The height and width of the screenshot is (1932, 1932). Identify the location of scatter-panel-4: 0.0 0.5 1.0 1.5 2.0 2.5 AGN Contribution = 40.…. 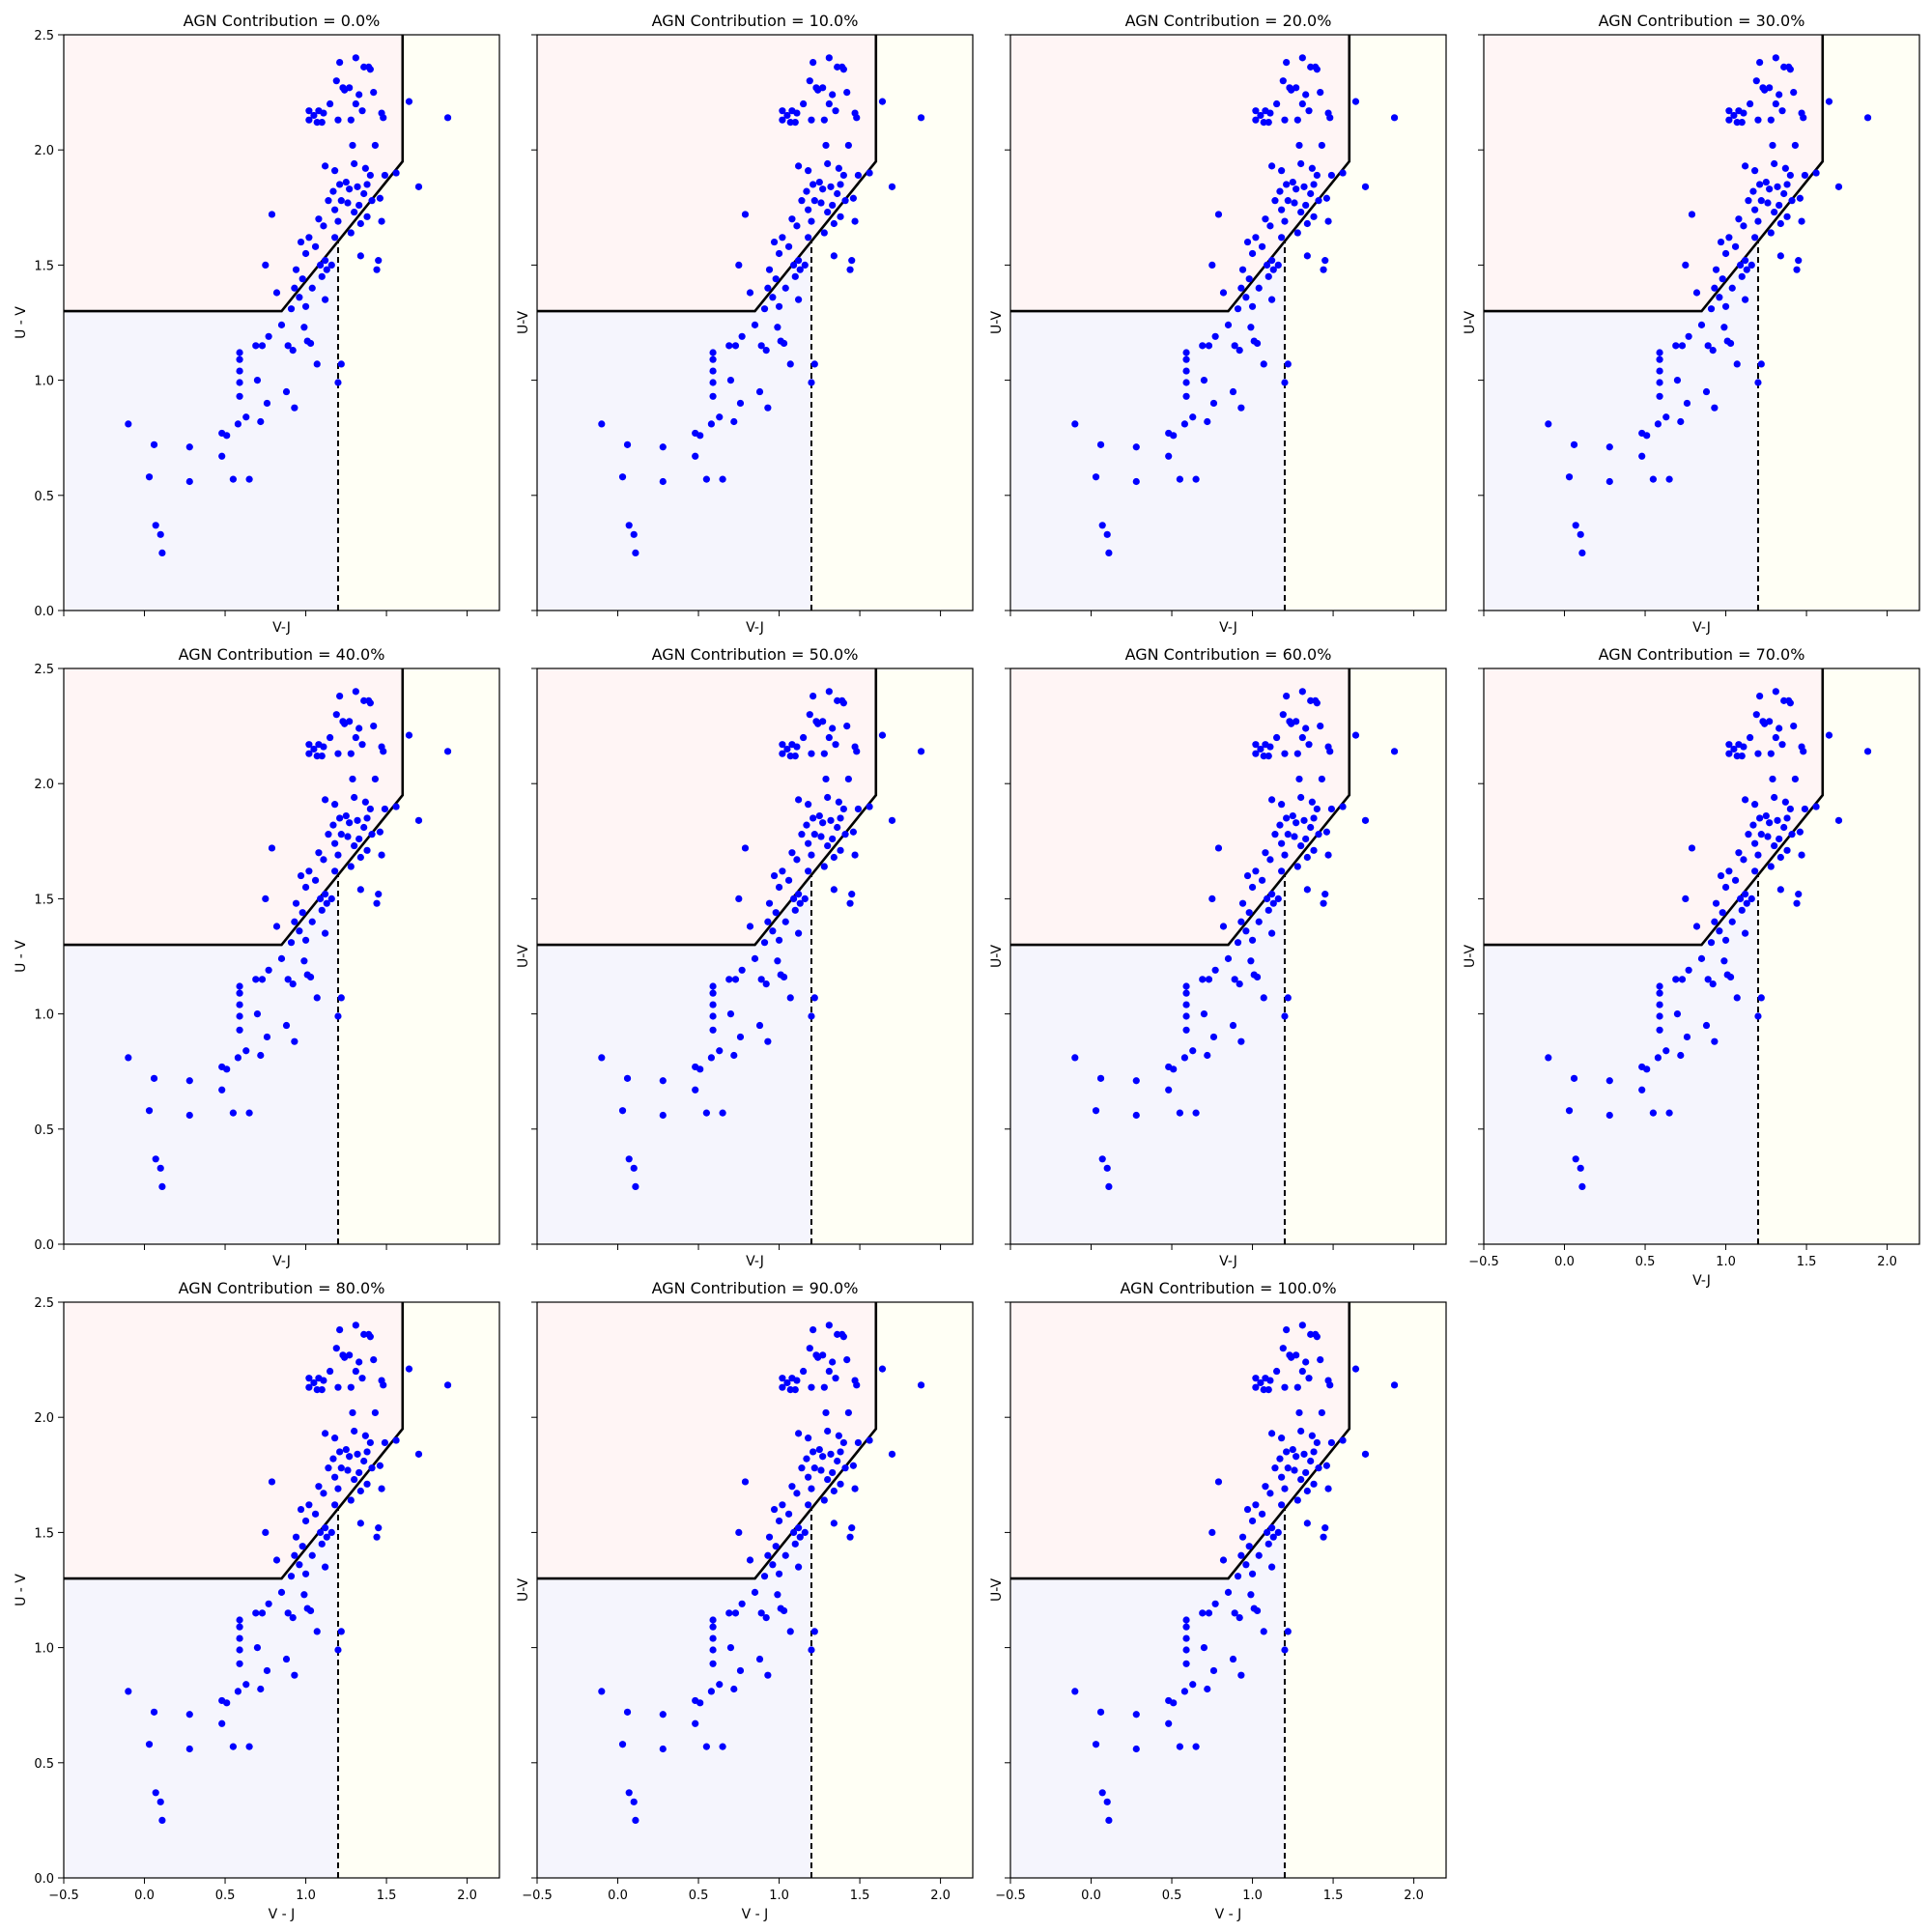
(257, 957).